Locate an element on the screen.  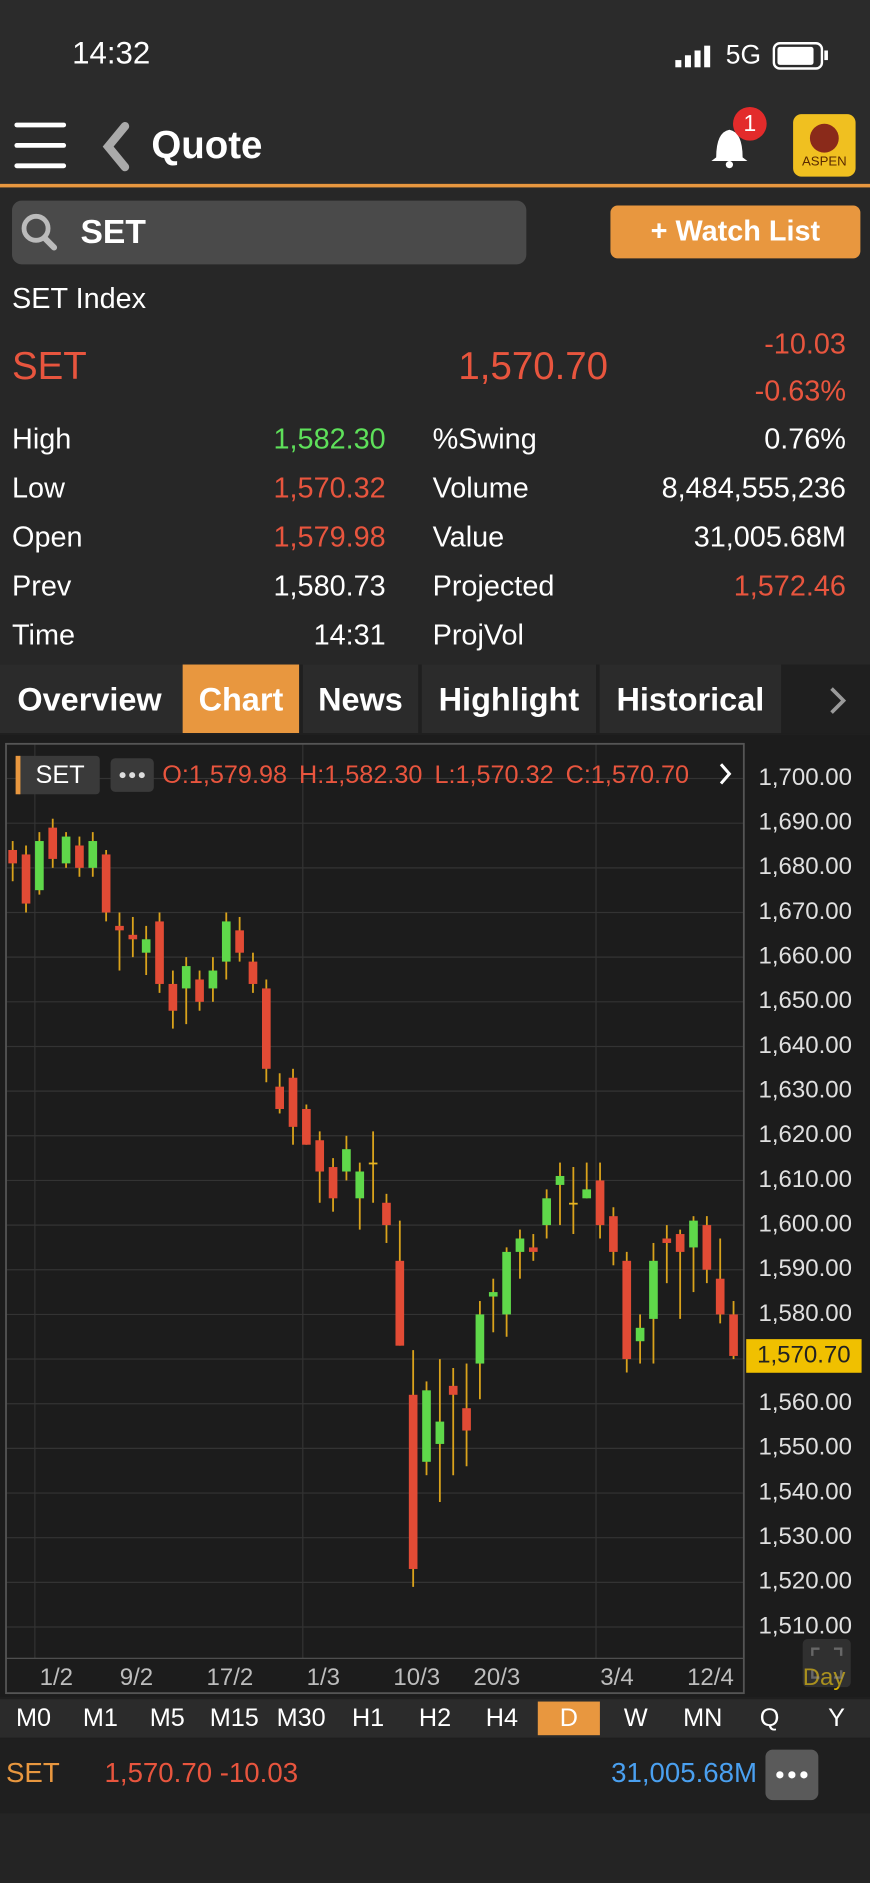
expand-icon is located at coordinates (826, 1663).